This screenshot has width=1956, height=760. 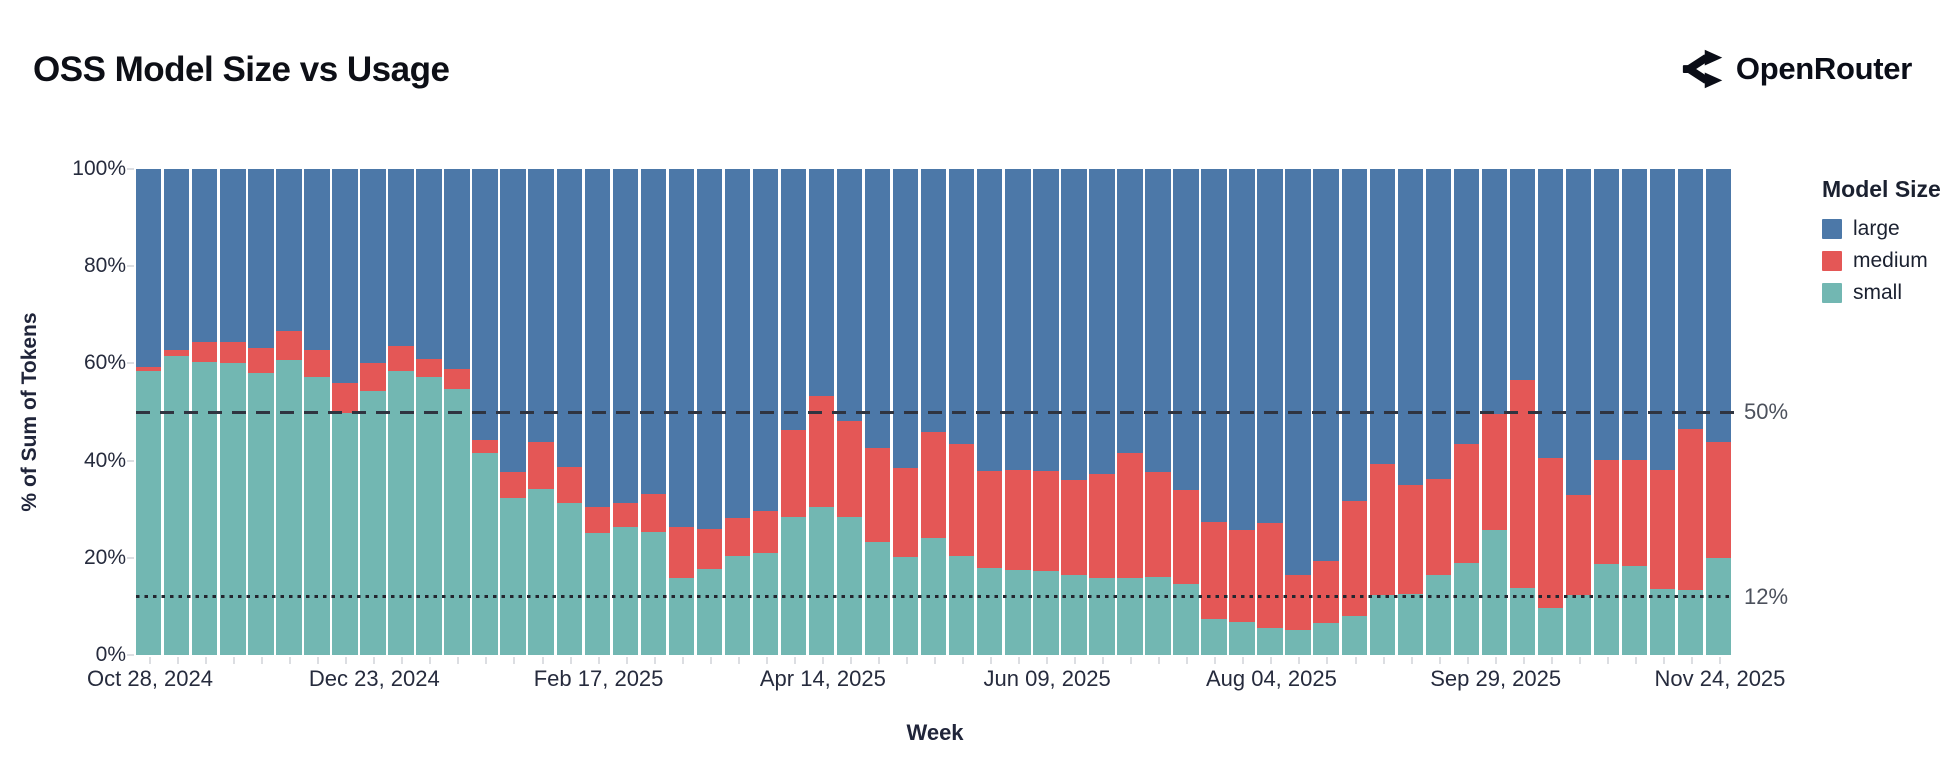 What do you see at coordinates (821, 412) in the screenshot?
I see `bar-week-apr-14-2025` at bounding box center [821, 412].